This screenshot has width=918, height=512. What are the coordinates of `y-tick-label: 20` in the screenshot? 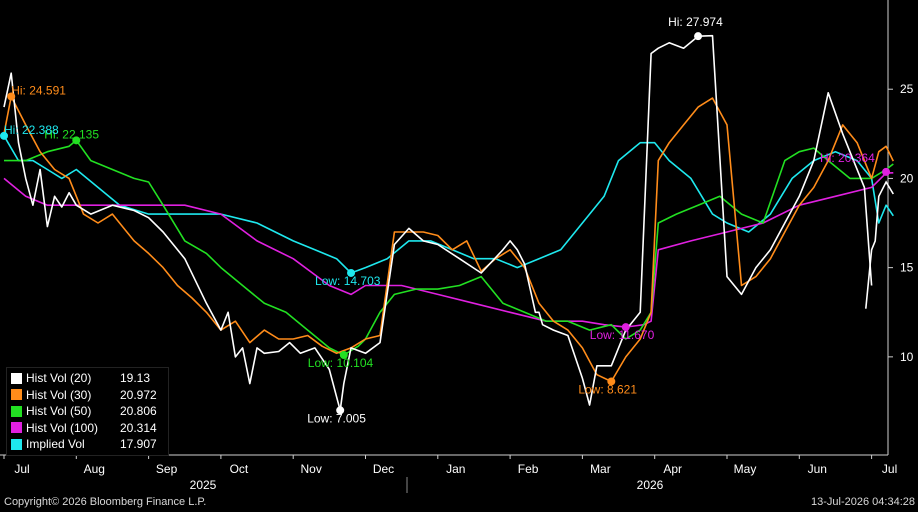 It's located at (907, 178).